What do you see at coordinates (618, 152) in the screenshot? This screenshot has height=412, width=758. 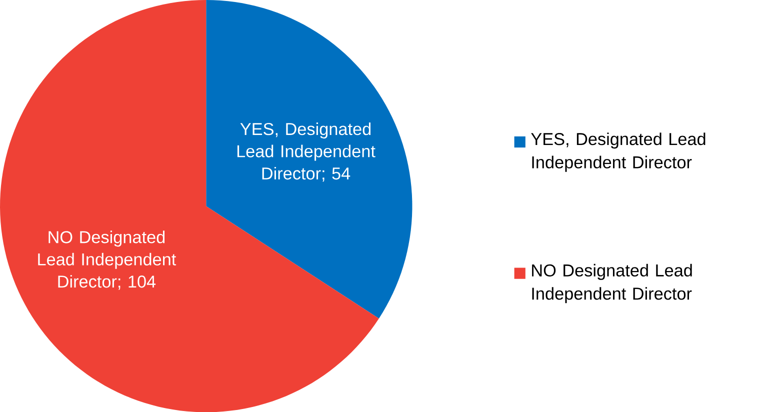 I see `legend-label: YES, Designated Lead Independent Director` at bounding box center [618, 152].